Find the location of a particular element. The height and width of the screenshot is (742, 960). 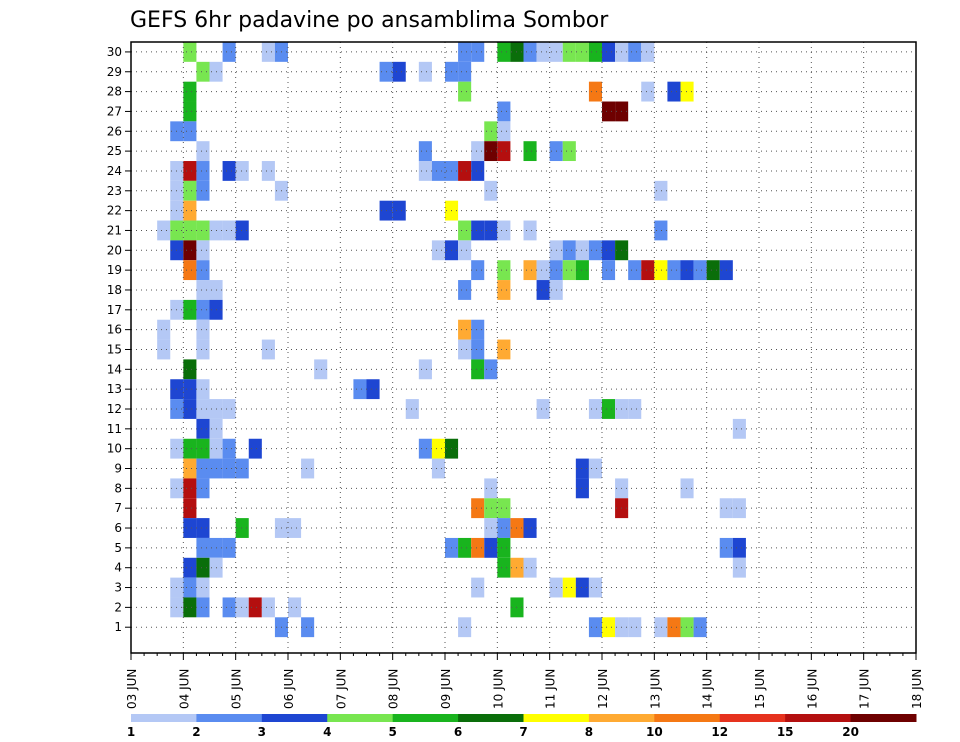

x-tick-label: 14 JUN is located at coordinates (708, 689).